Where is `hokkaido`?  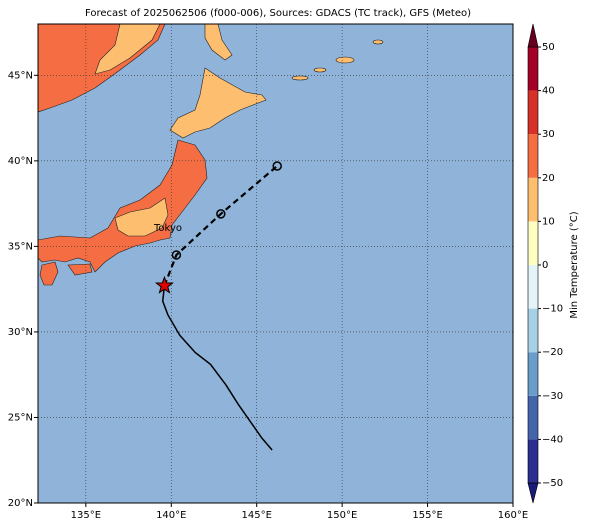
hokkaido is located at coordinates (218, 103).